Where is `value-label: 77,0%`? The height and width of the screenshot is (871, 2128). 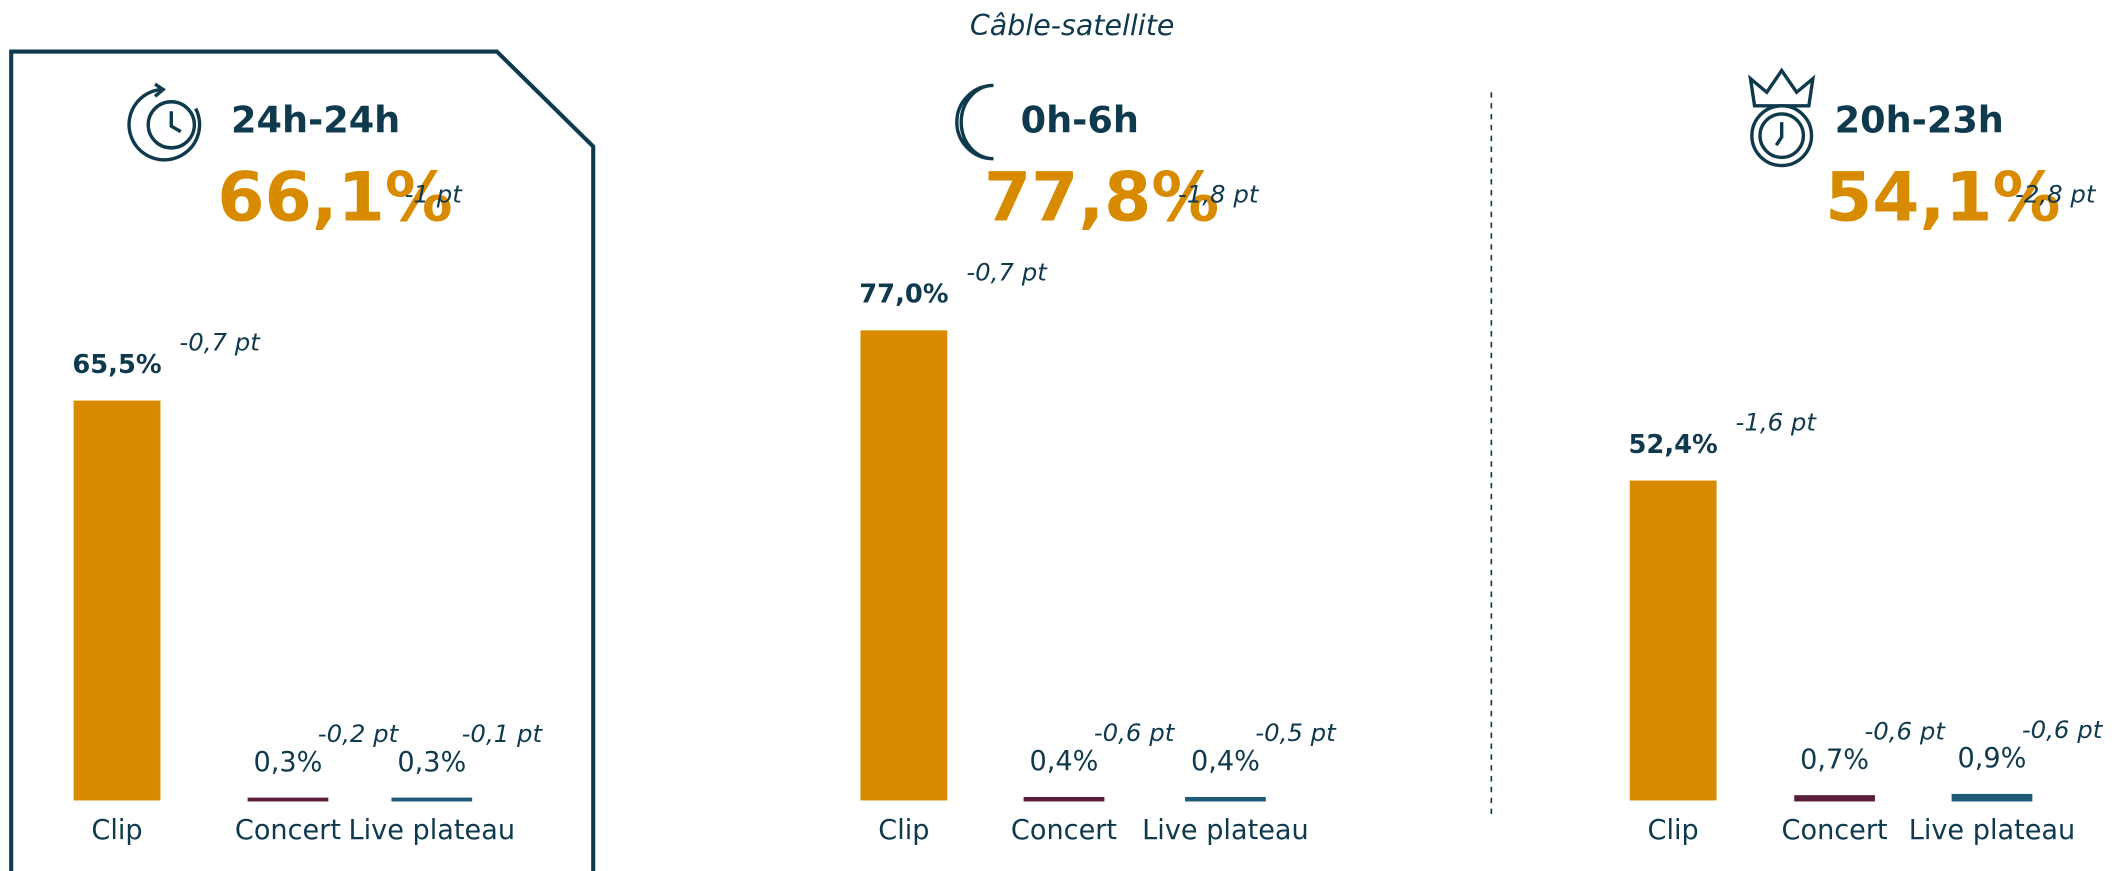 value-label: 77,0% is located at coordinates (903, 295).